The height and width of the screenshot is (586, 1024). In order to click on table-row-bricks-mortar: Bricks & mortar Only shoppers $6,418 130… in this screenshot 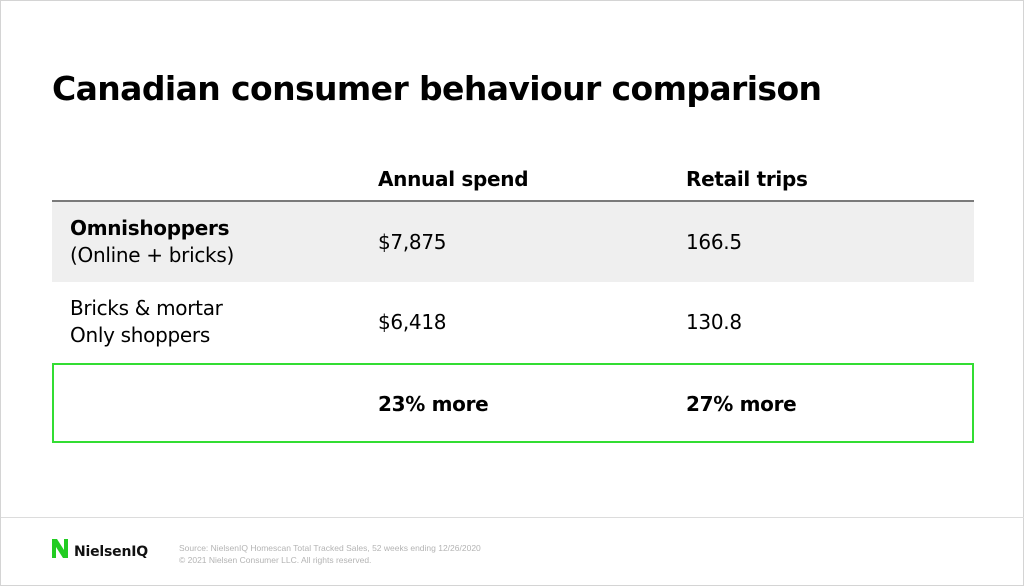, I will do `click(513, 322)`.